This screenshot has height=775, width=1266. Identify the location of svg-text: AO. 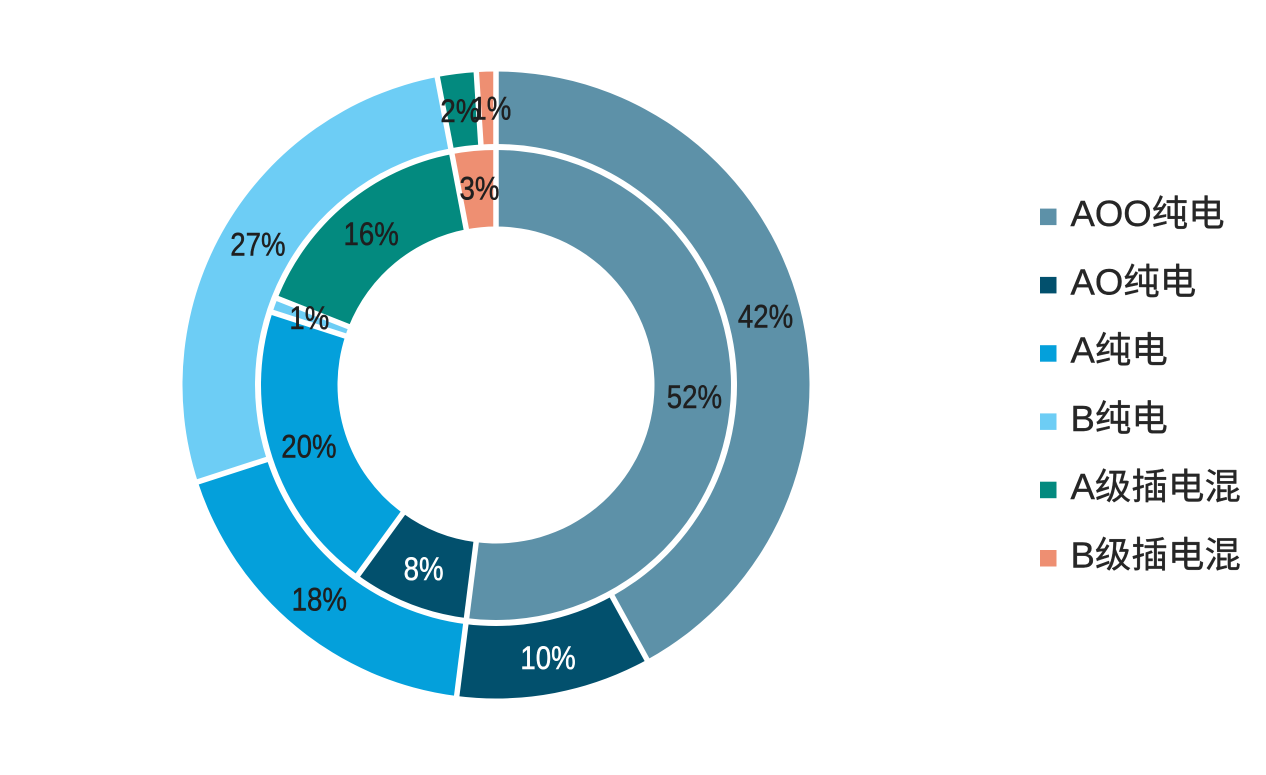
(1097, 281).